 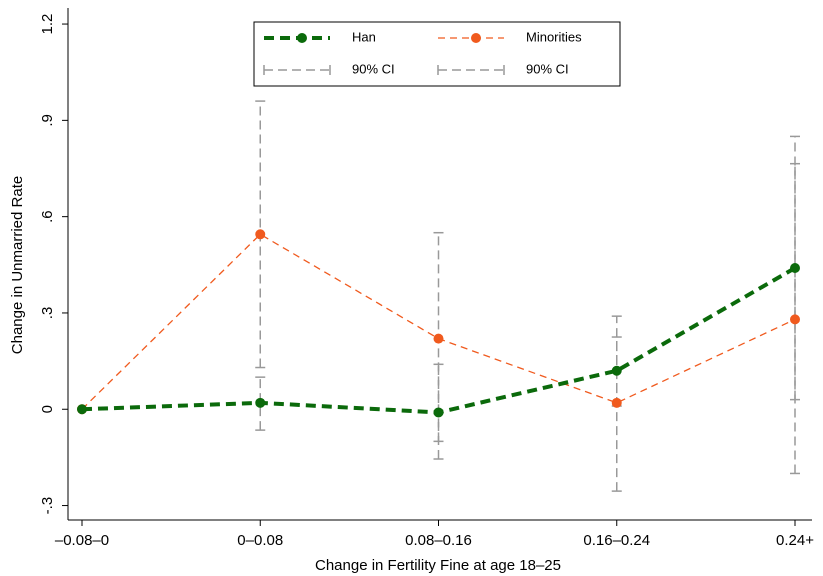 What do you see at coordinates (554, 36) in the screenshot?
I see `legend-label: Minorities` at bounding box center [554, 36].